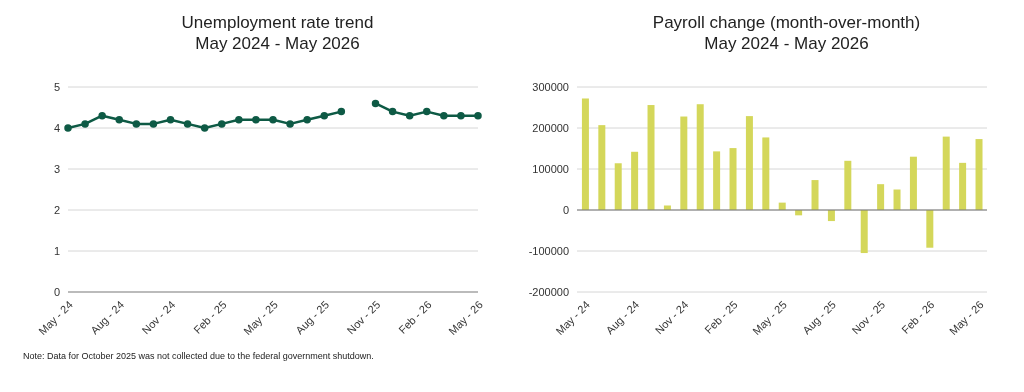 The image size is (1024, 392). Describe the element at coordinates (550, 86) in the screenshot. I see `y-tick-label: 300000` at that location.